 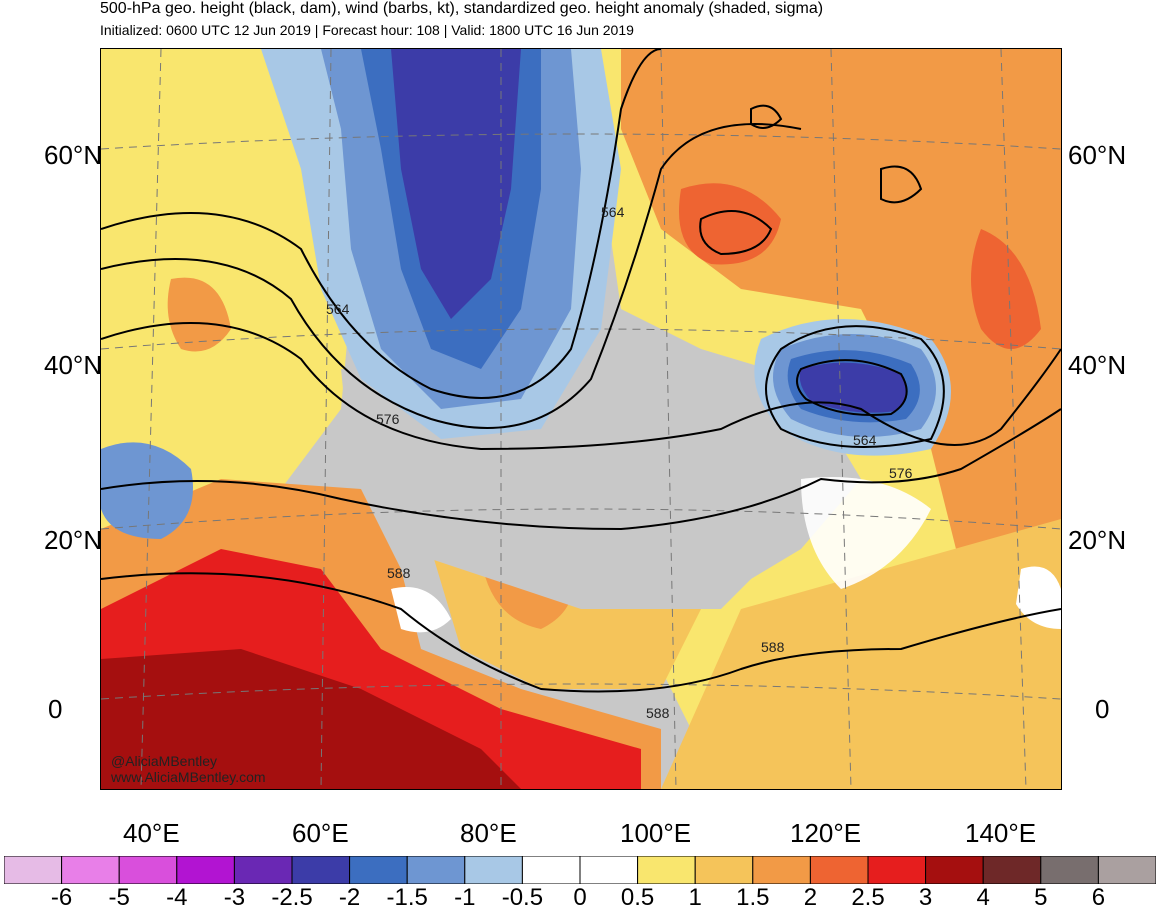 What do you see at coordinates (866, 533) in the screenshot?
I see `anomaly-neutral-east` at bounding box center [866, 533].